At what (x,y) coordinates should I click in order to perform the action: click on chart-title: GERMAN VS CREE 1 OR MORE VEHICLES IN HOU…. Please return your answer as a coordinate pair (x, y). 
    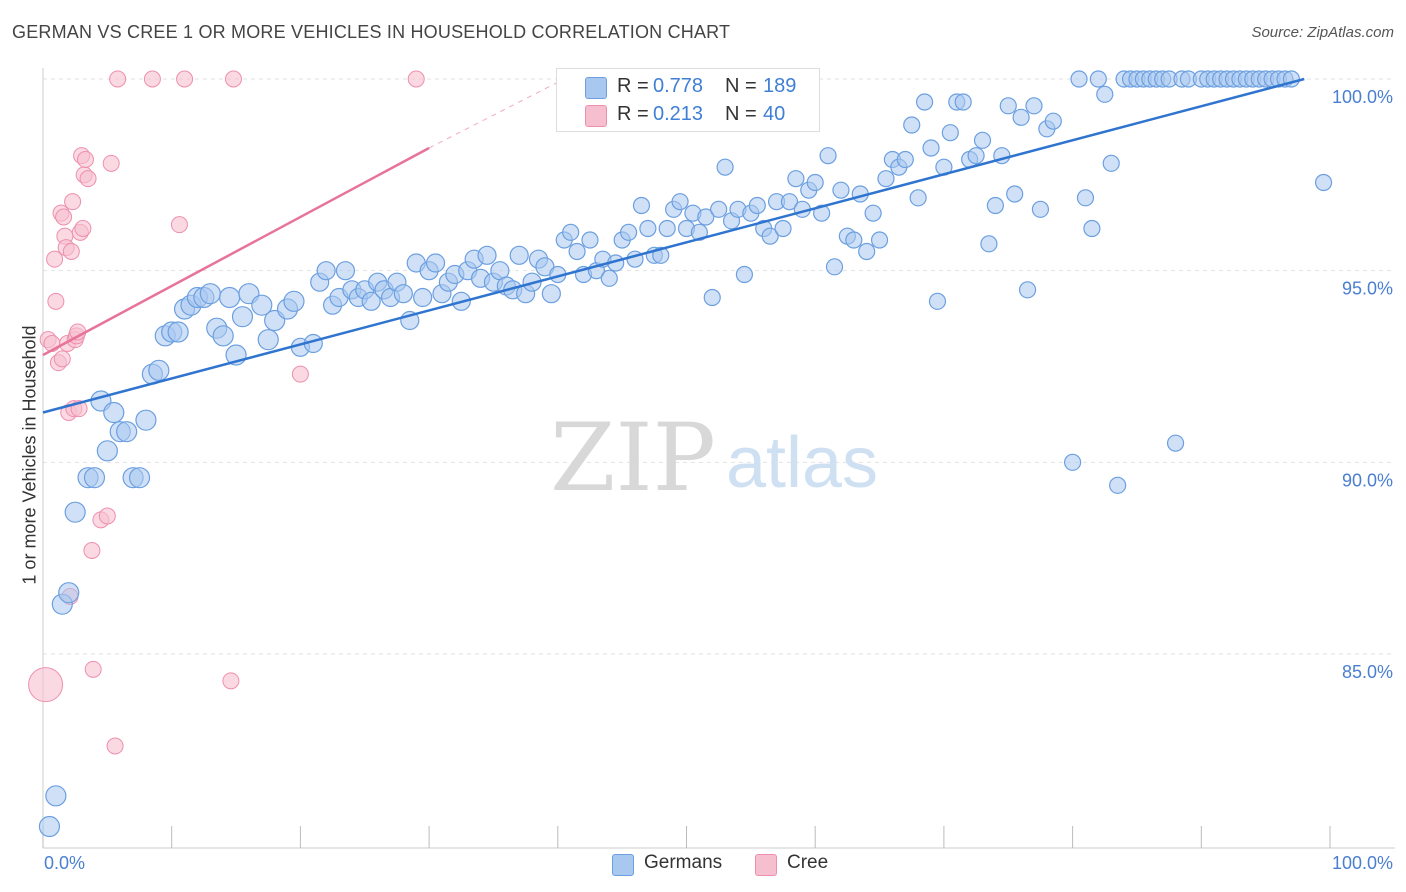
    Looking at the image, I should click on (371, 32).